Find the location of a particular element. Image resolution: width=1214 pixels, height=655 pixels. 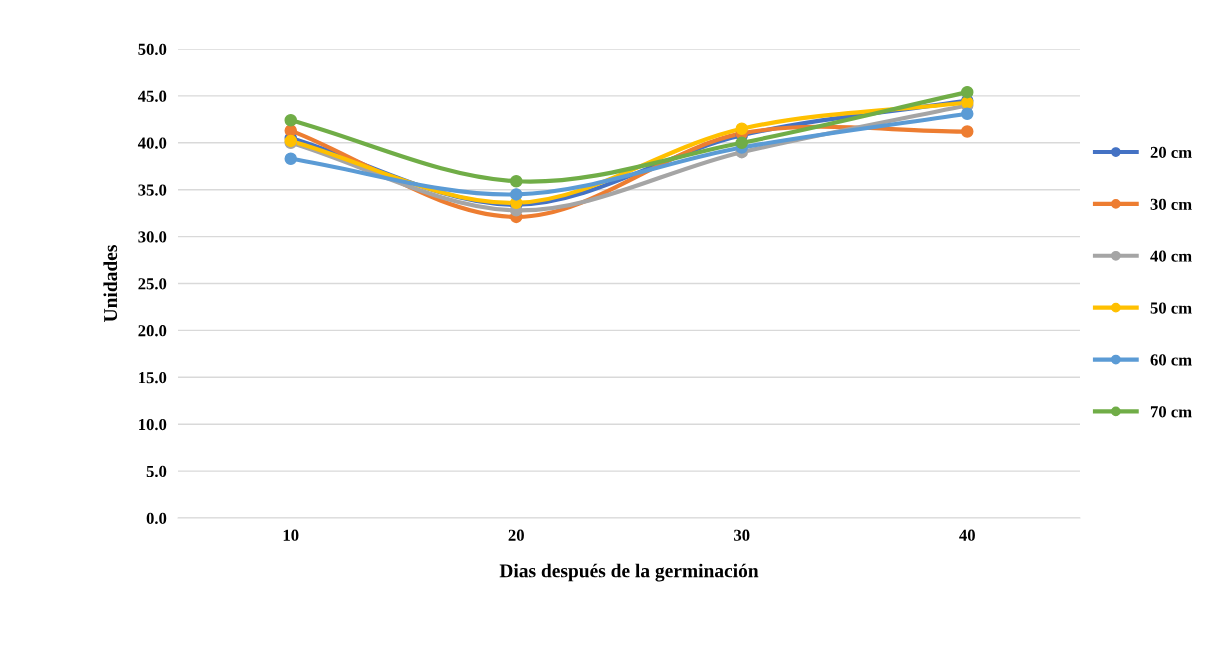

x-tick-label: 30 is located at coordinates (742, 535).